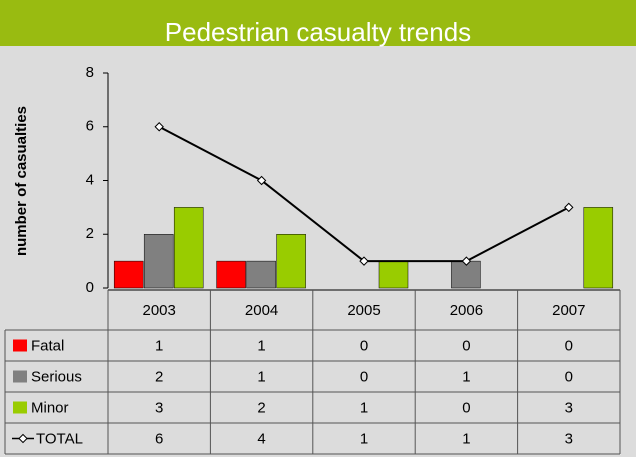 The height and width of the screenshot is (457, 636). What do you see at coordinates (90, 126) in the screenshot?
I see `y-tick-label: 6` at bounding box center [90, 126].